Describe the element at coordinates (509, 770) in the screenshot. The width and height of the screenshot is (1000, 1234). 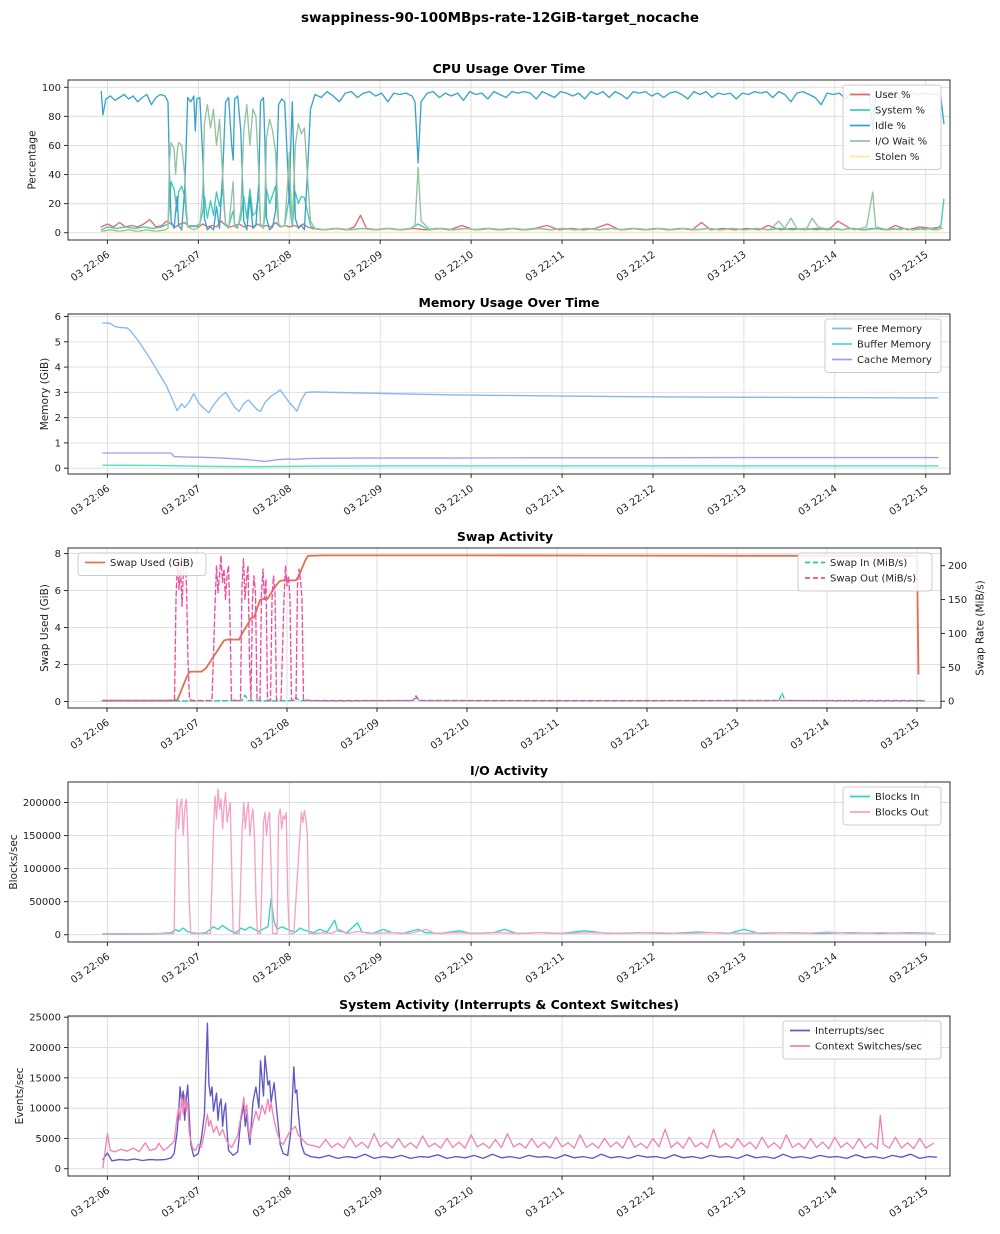
I see `io-chart-title: I/O Activity` at that location.